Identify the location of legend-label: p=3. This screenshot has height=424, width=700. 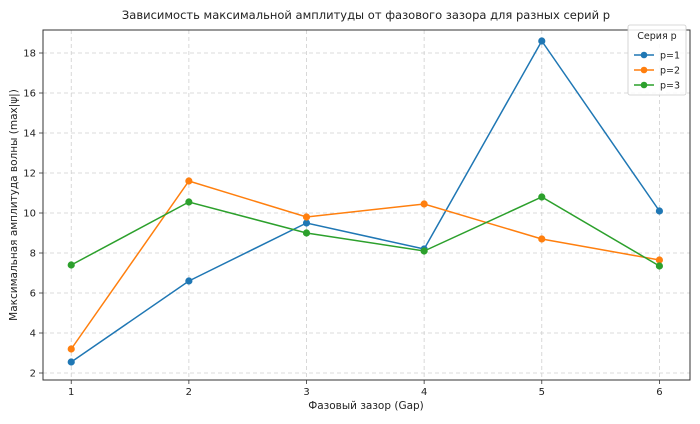
(670, 86).